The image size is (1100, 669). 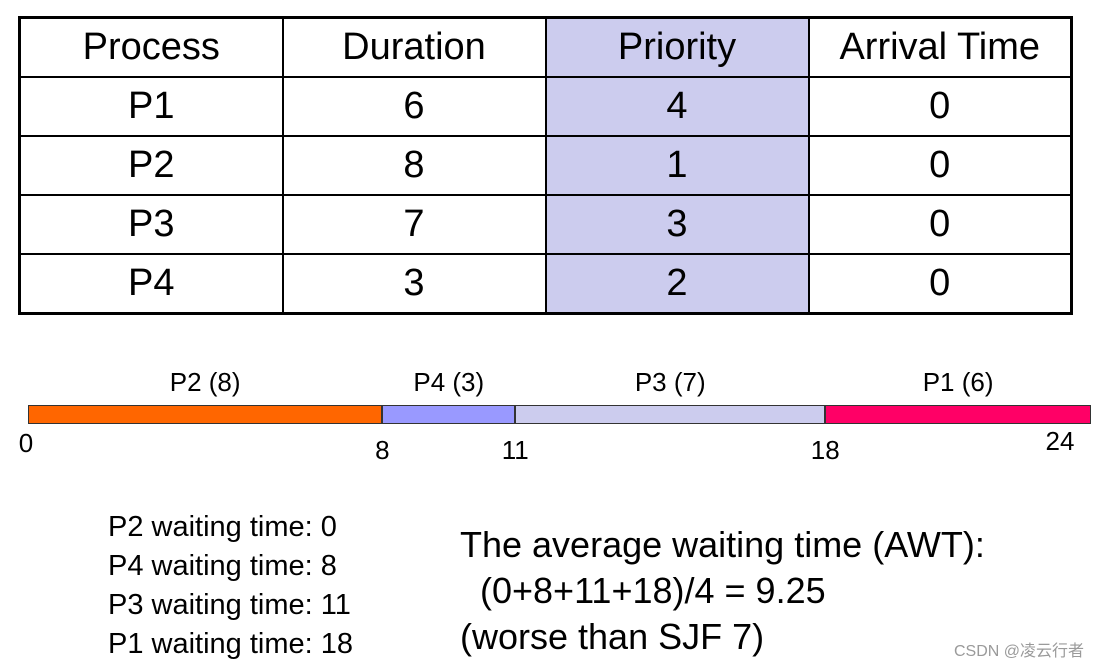 What do you see at coordinates (26, 443) in the screenshot?
I see `gantt-tick-label: 0` at bounding box center [26, 443].